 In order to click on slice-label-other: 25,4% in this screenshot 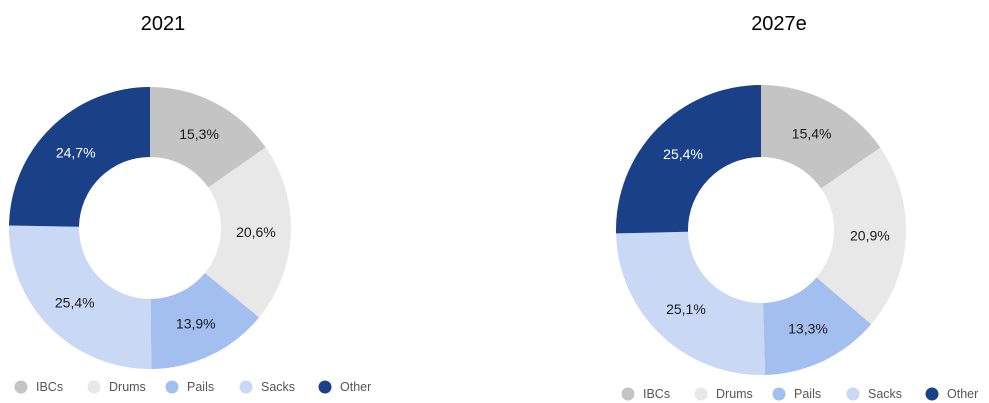, I will do `click(683, 154)`.